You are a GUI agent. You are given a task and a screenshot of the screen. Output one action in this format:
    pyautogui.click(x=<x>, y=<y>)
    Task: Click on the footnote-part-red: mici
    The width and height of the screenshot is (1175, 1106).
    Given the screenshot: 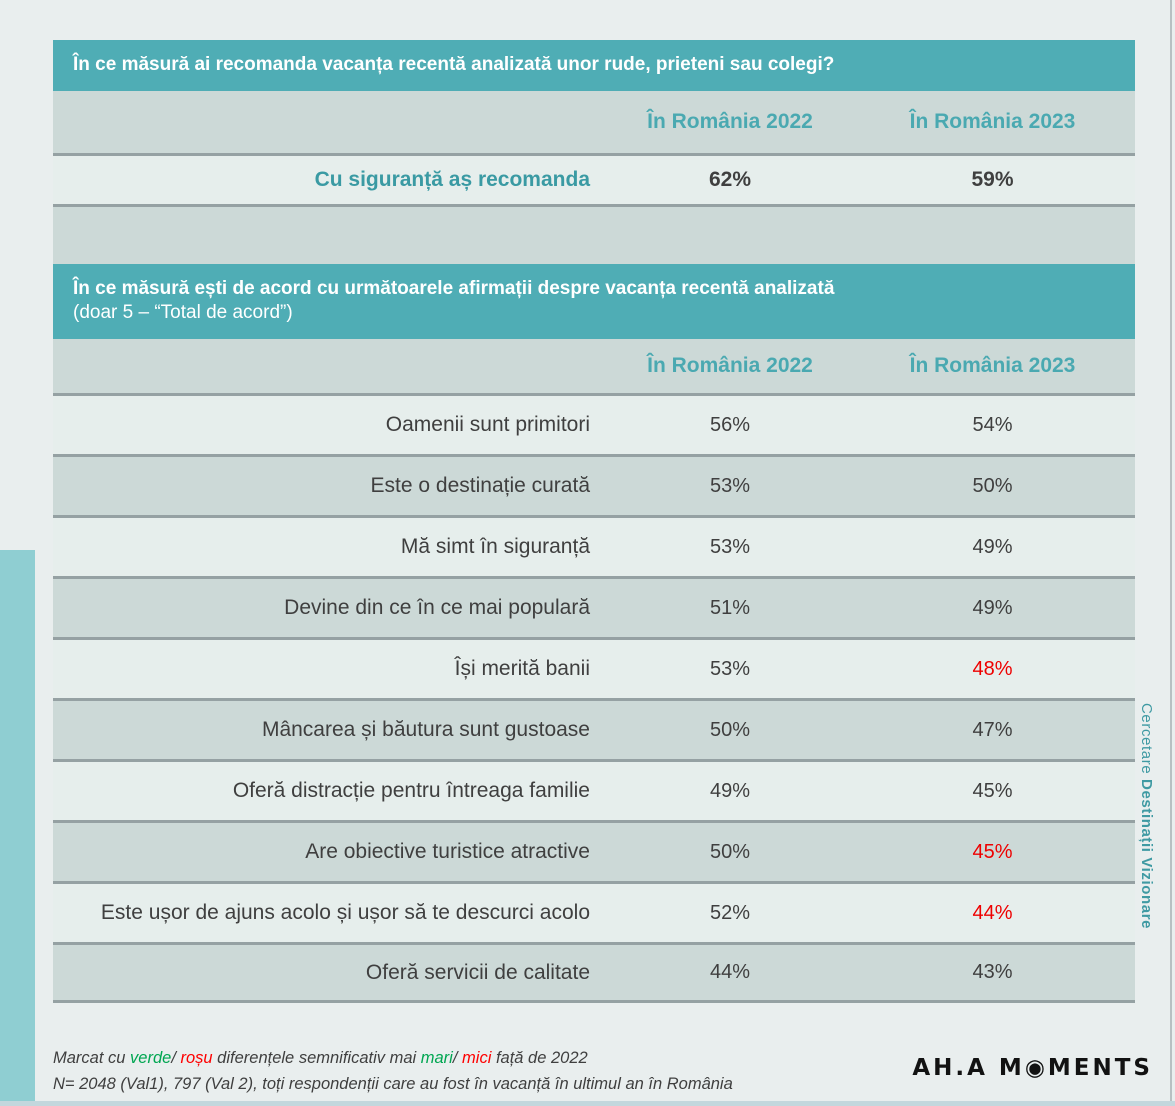 What is the action you would take?
    pyautogui.click(x=477, y=1058)
    